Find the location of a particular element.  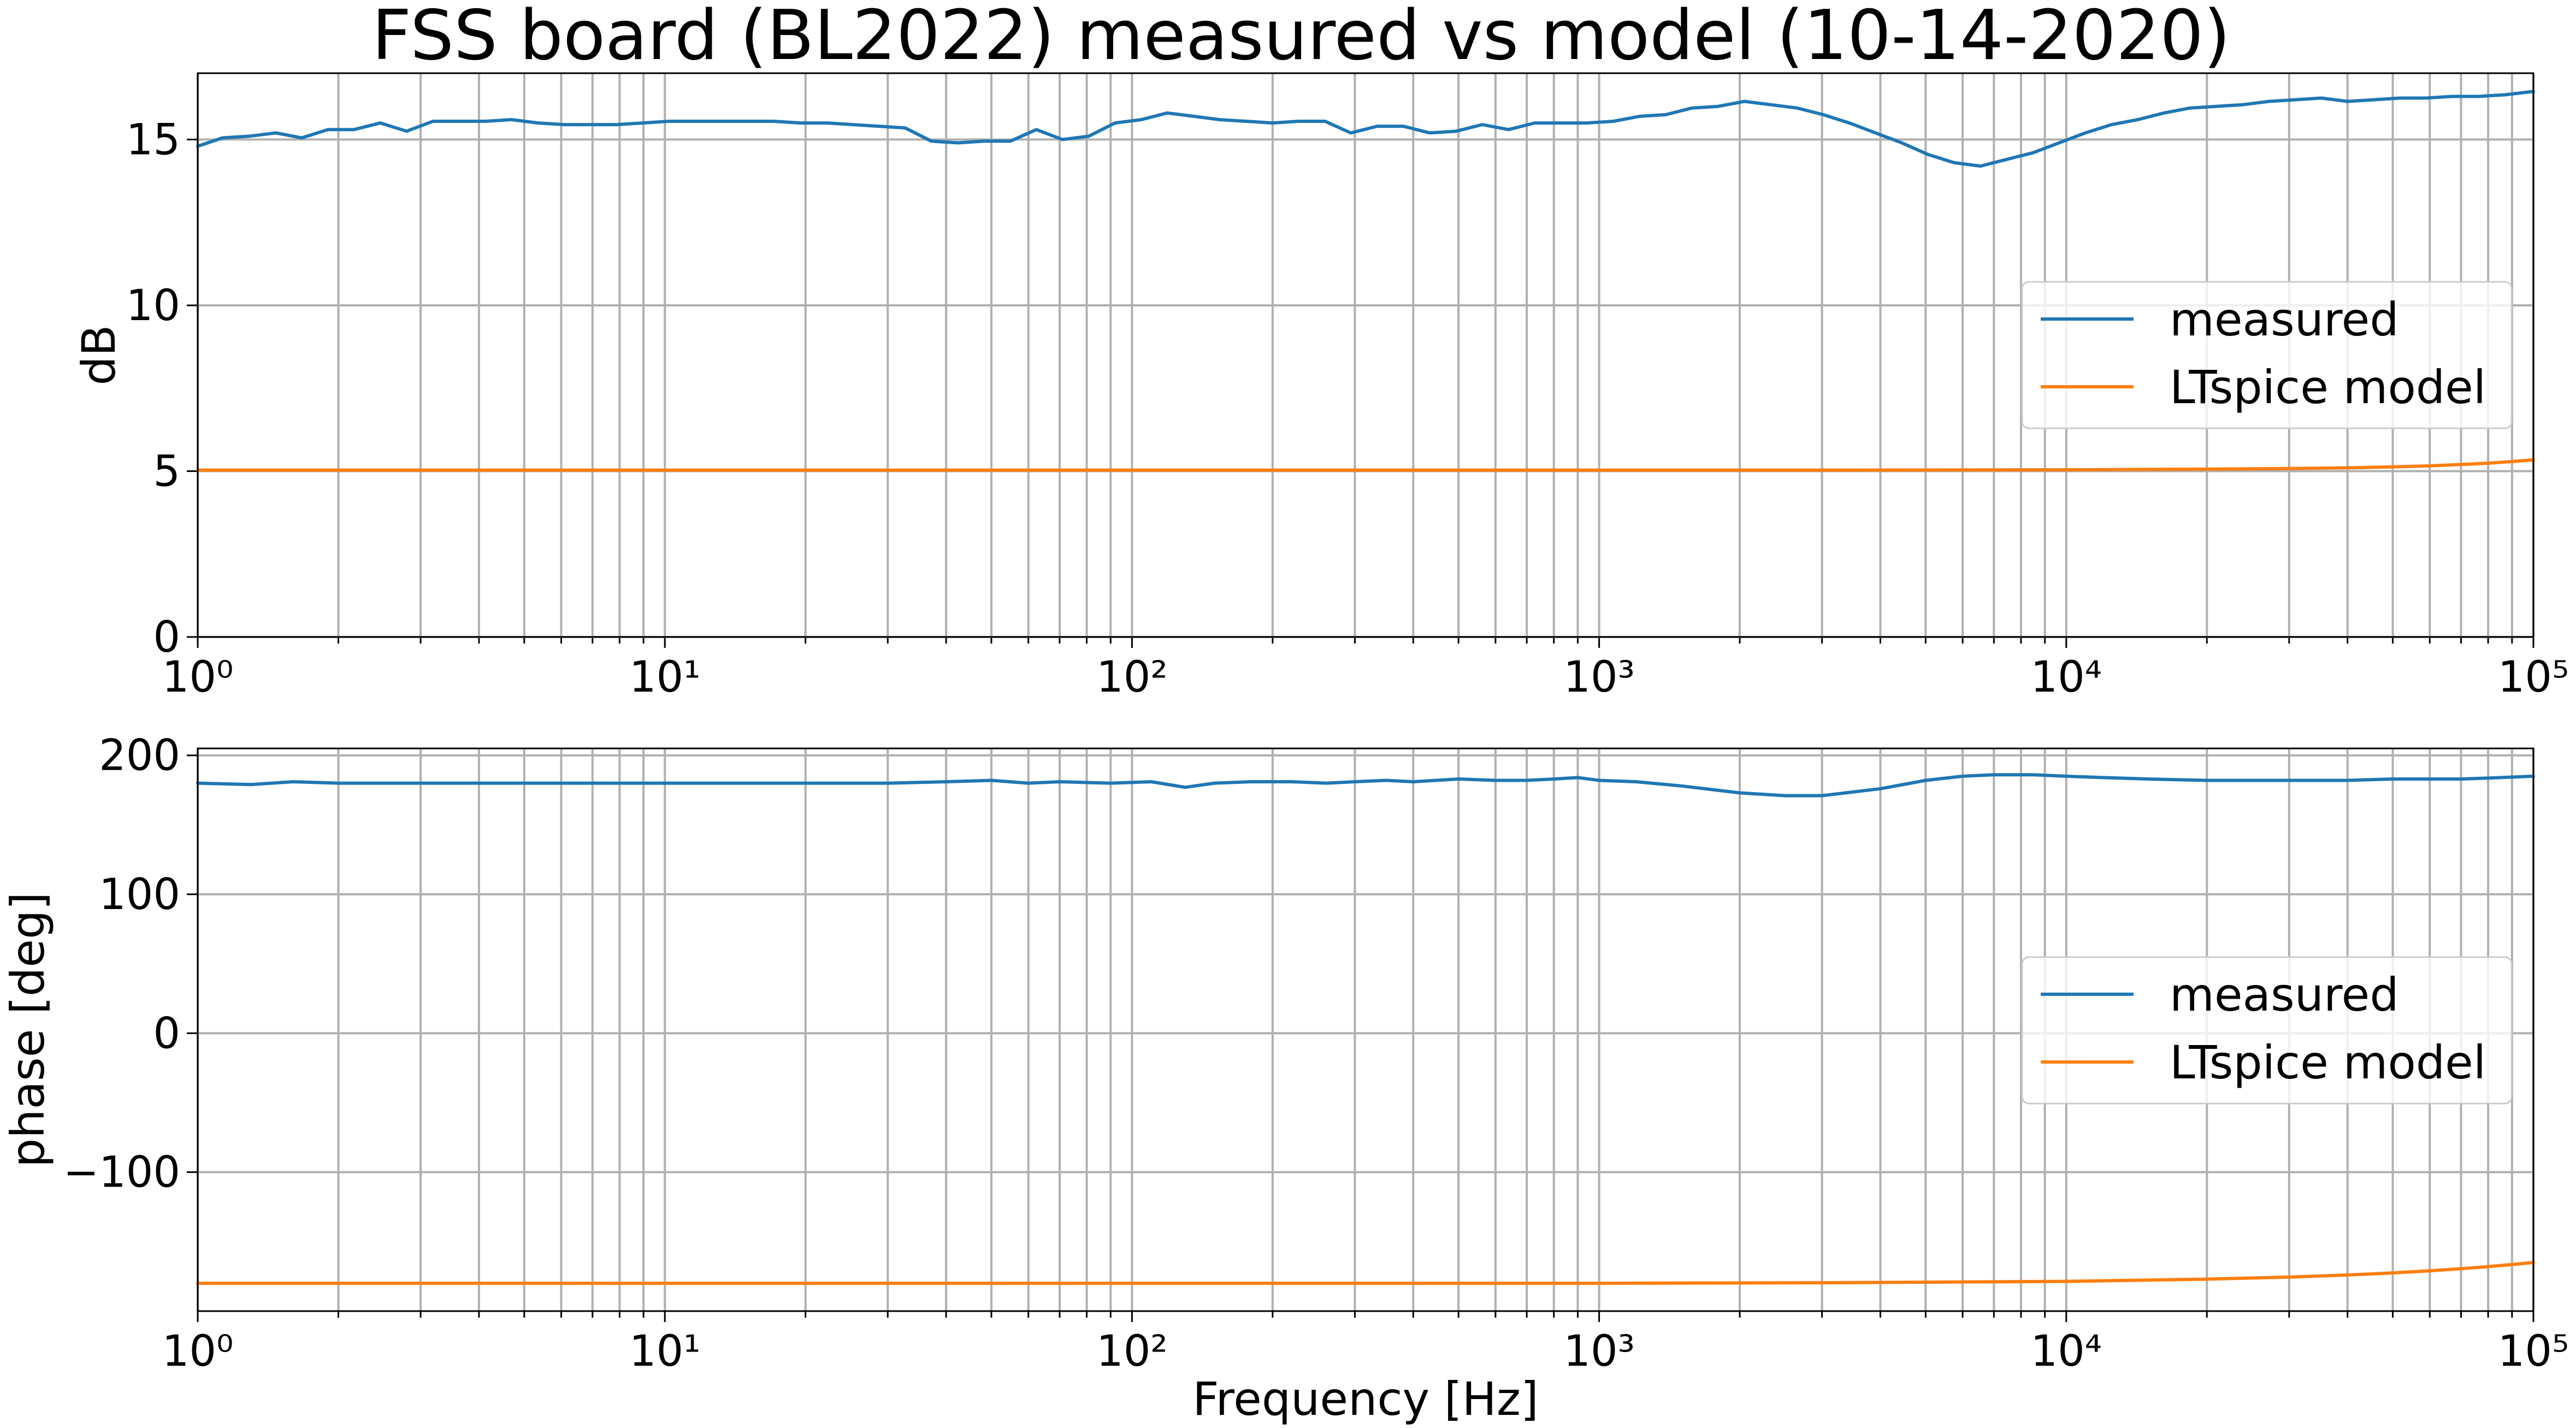

magnitude-series-measured-line is located at coordinates (1365, 129).